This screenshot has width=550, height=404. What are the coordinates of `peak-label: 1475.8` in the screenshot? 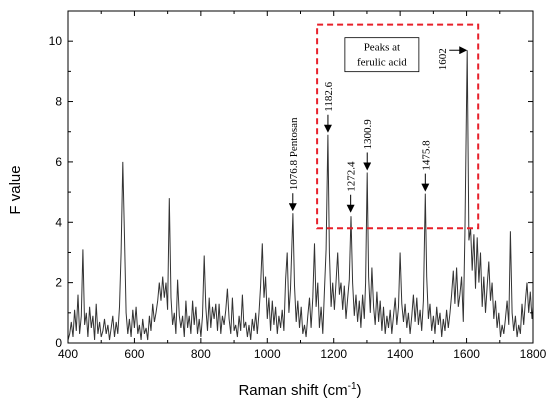 It's located at (426, 155).